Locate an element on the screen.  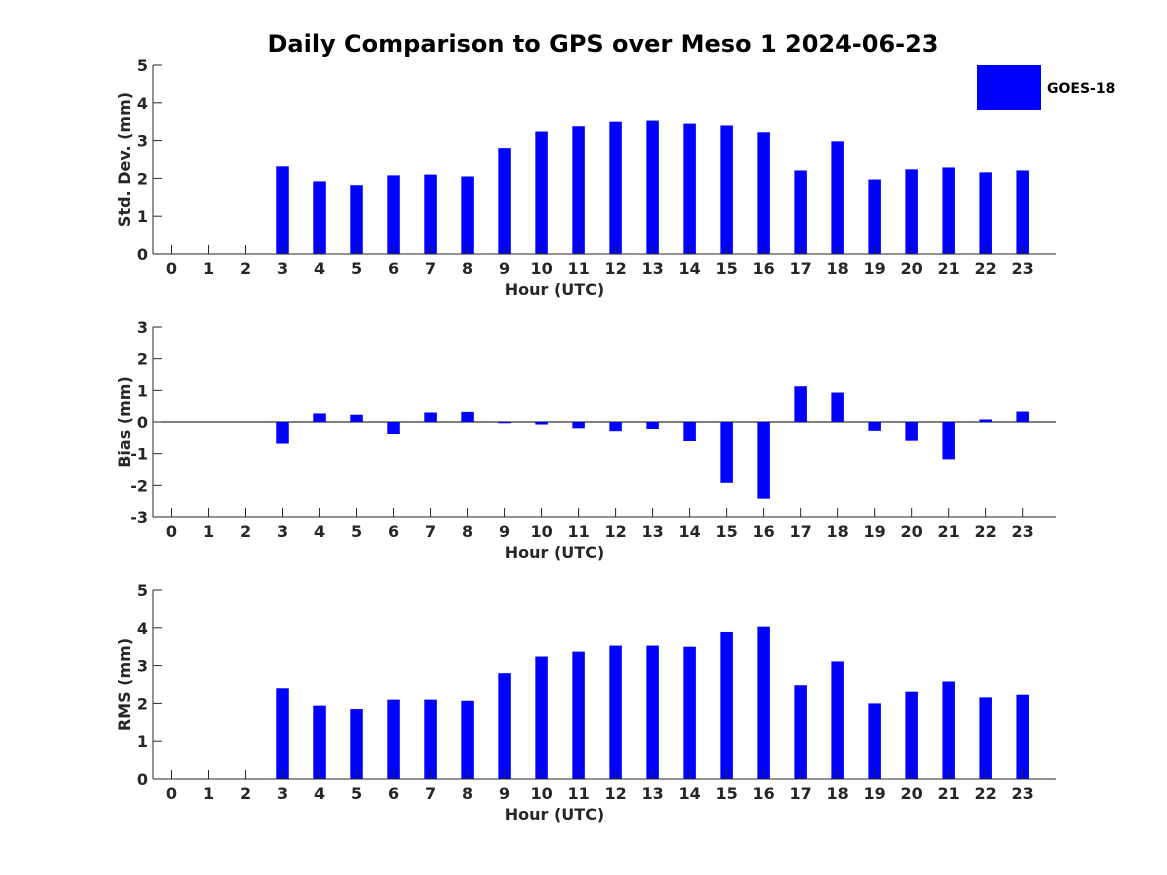
x-tick-label: 14 is located at coordinates (689, 531).